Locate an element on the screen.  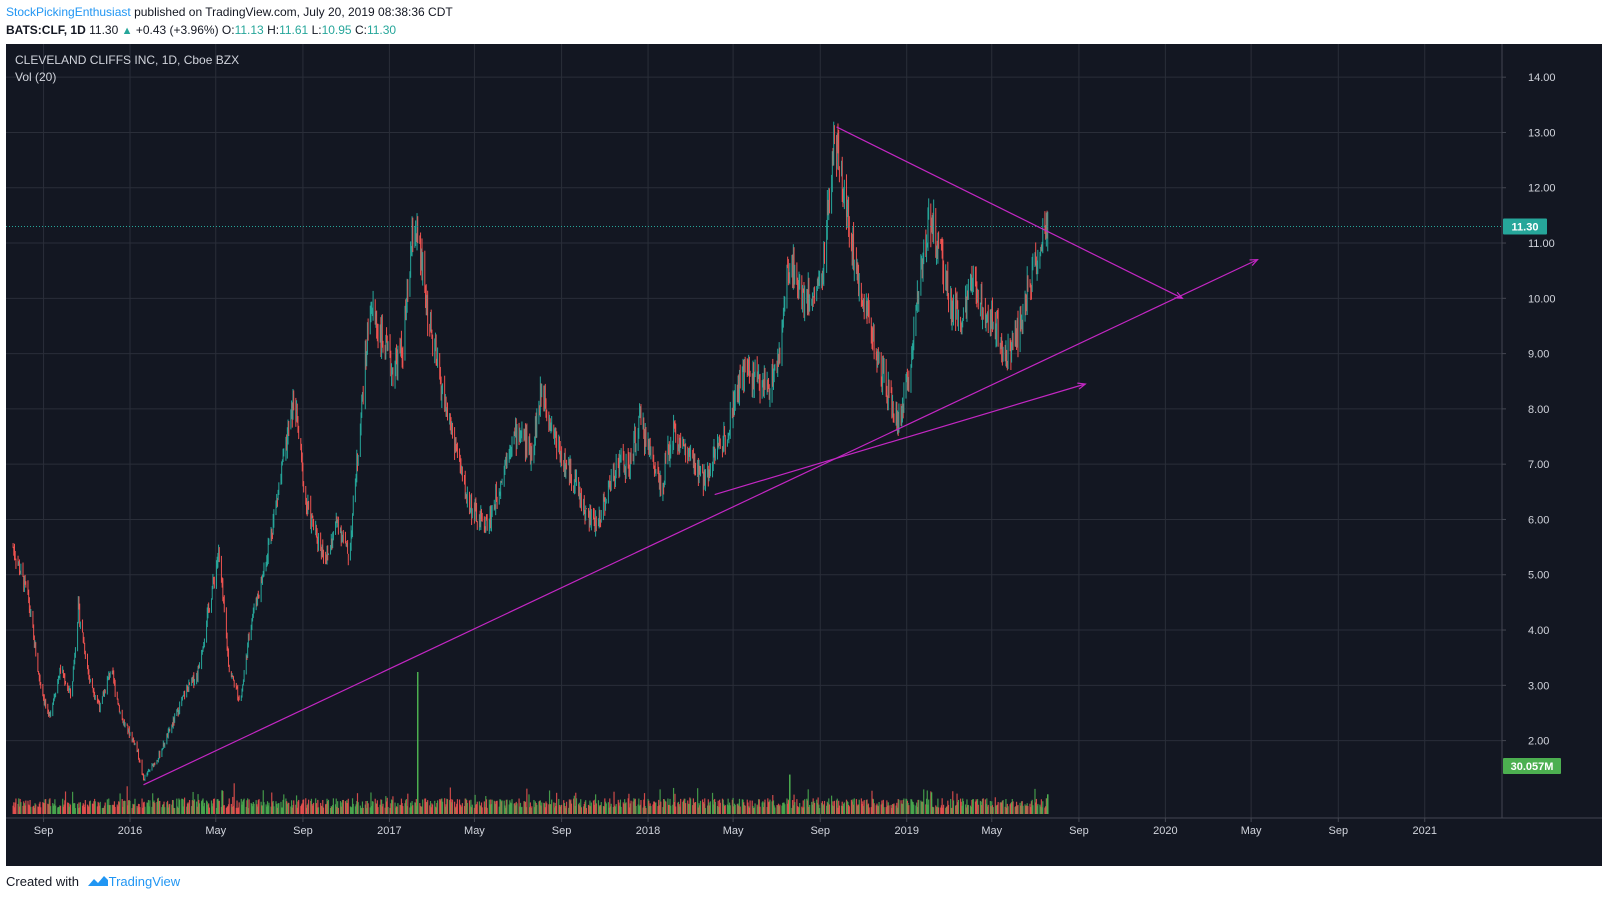
time-axis-bg is located at coordinates (804, 842).